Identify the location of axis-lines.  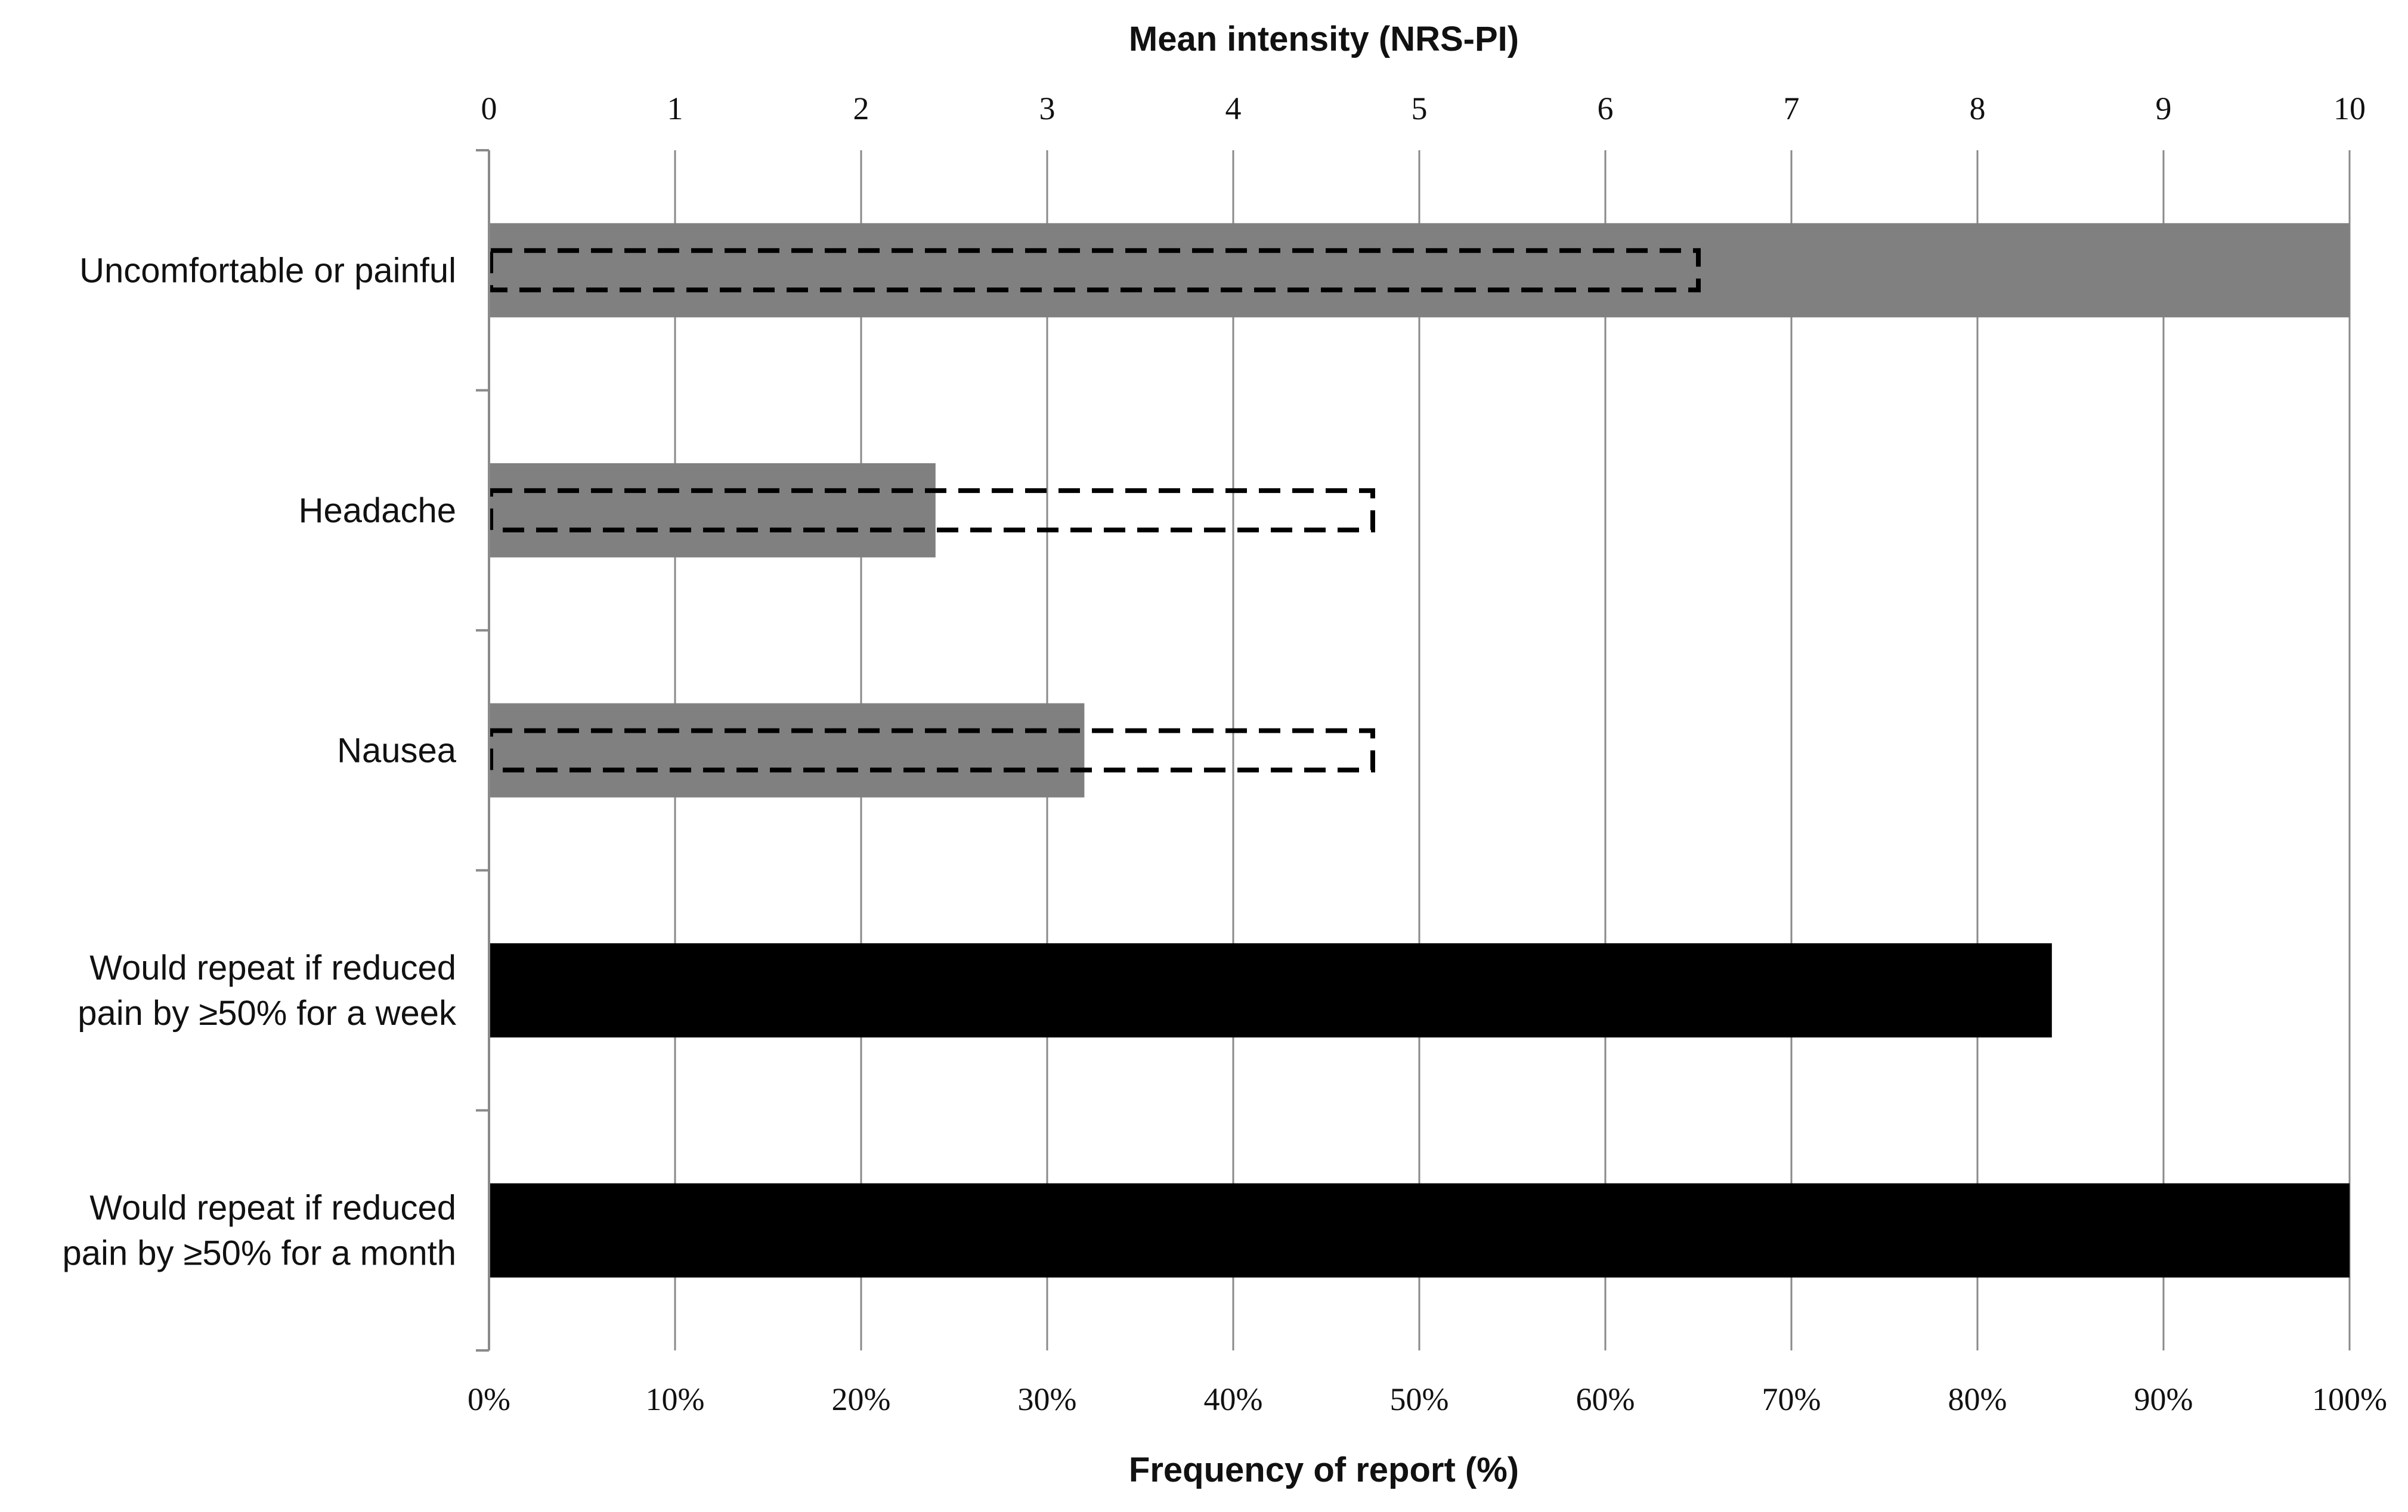
(483, 750).